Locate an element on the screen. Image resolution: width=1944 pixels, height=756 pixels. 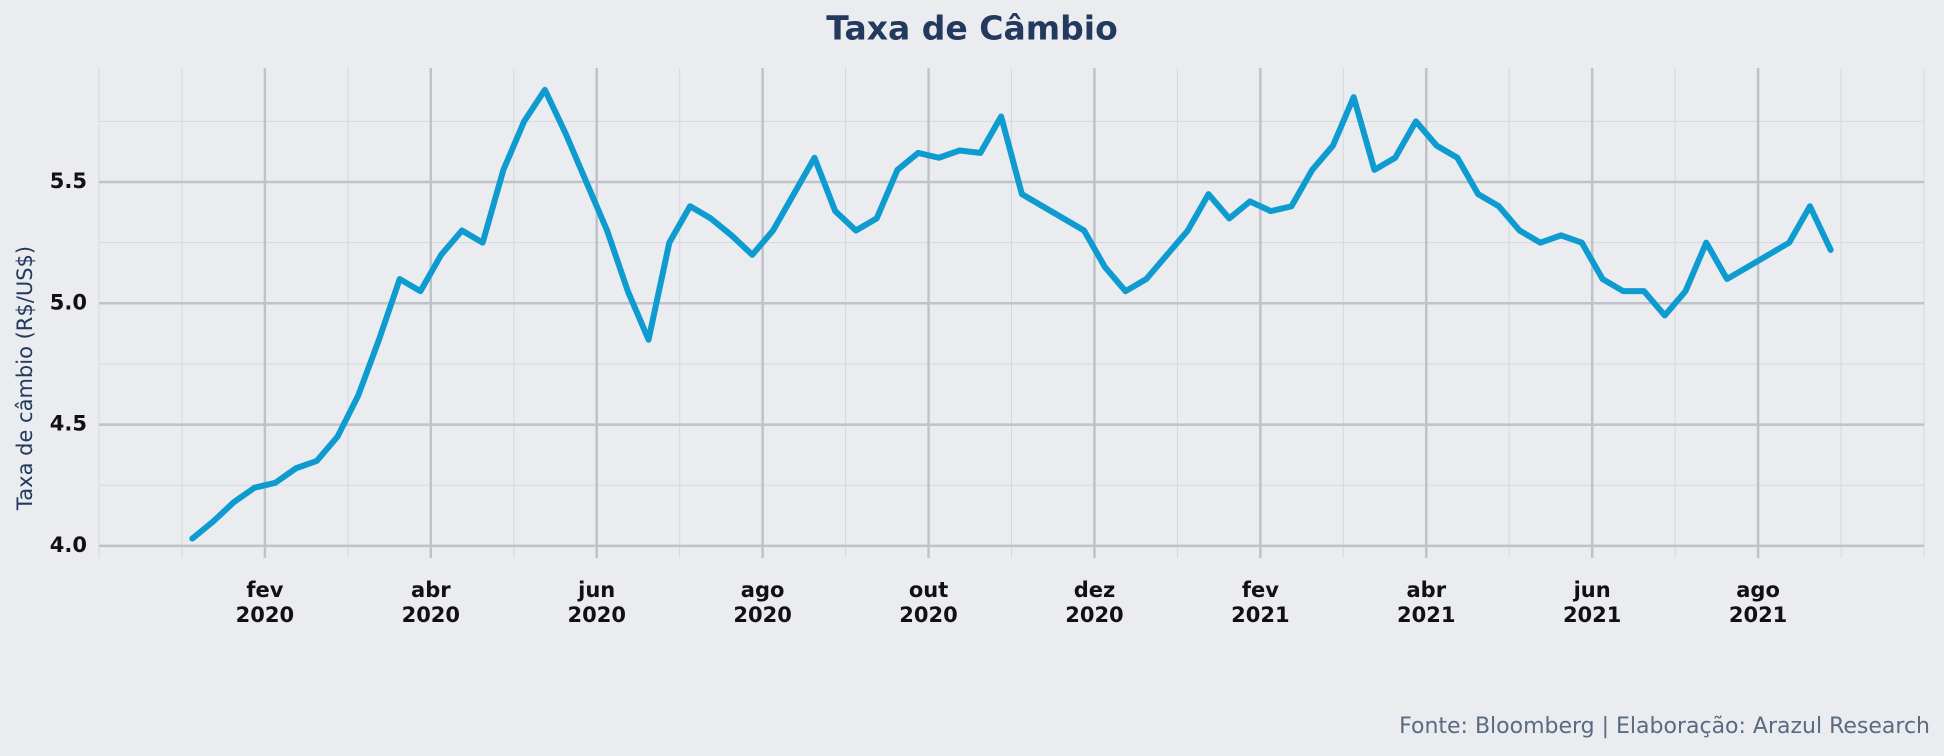
x-tick-label: fev 2020 is located at coordinates (265, 602).